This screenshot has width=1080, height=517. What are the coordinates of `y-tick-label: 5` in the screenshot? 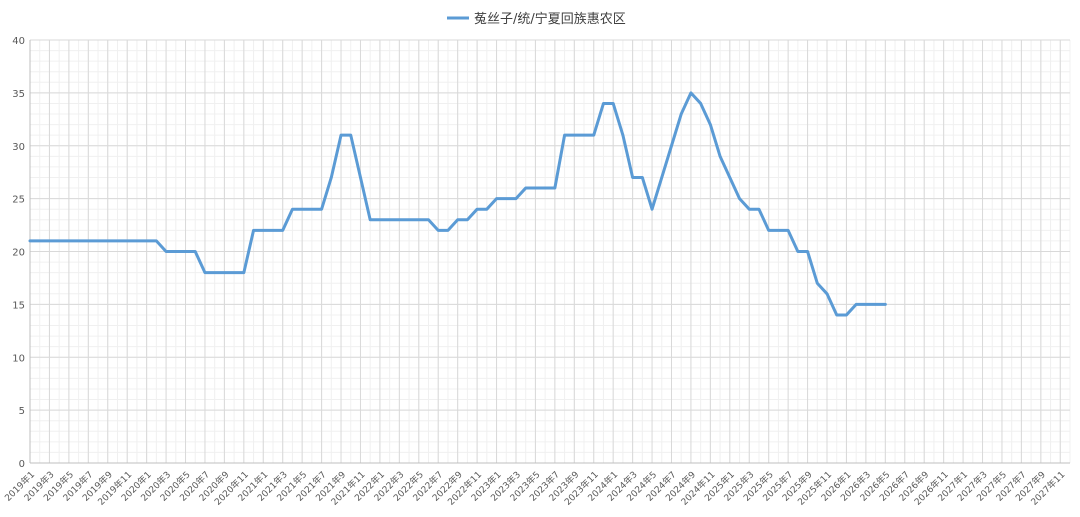 It's located at (22, 411).